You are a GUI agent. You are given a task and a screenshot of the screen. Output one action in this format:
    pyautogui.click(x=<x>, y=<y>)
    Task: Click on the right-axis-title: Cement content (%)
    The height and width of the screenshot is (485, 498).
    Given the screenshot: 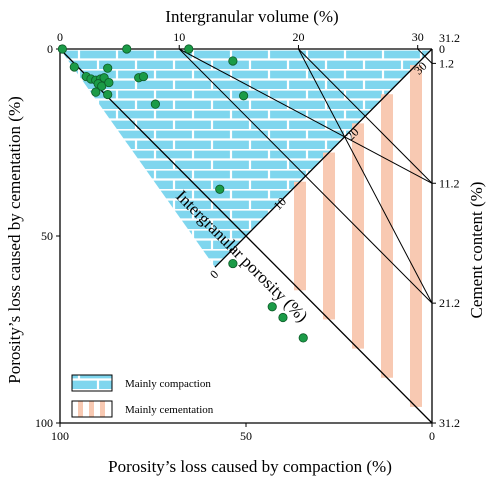 What is the action you would take?
    pyautogui.click(x=476, y=250)
    